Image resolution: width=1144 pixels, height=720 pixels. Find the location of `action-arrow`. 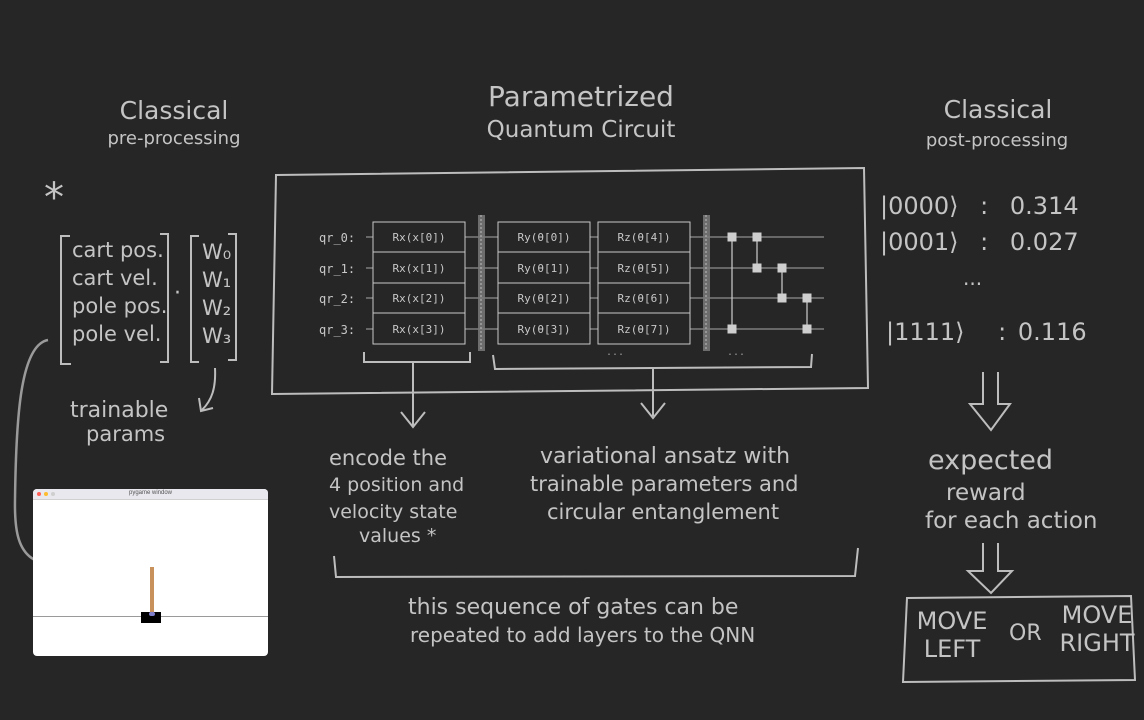

action-arrow is located at coordinates (990, 569).